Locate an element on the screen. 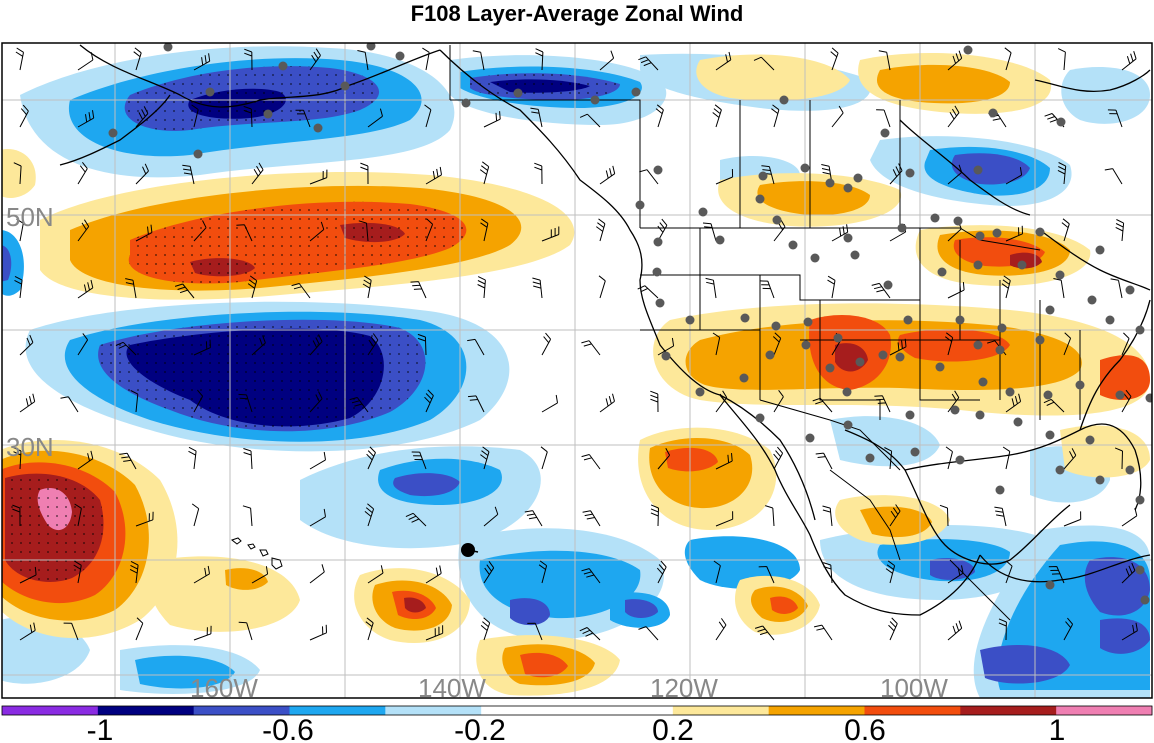 The width and height of the screenshot is (1154, 743). hawaii-islands is located at coordinates (256, 553).